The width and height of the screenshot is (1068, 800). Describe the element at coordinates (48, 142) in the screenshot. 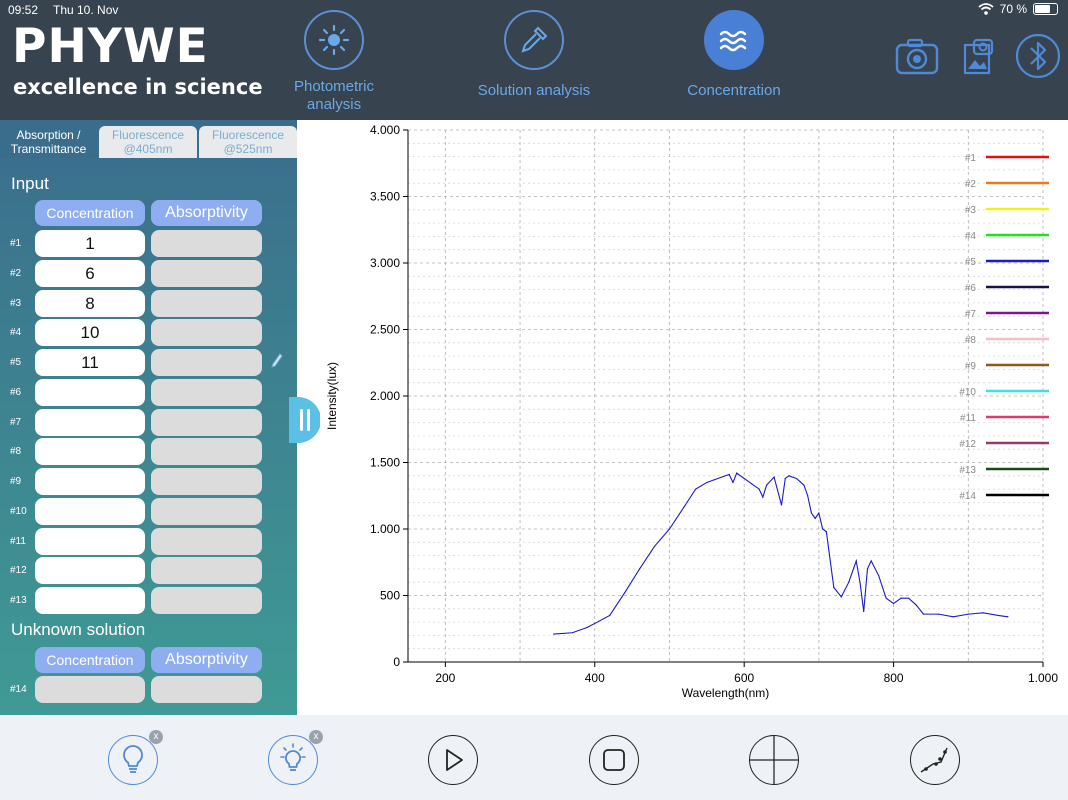

I see `tab-absorption-transmittance: Absorption / Transmittance` at that location.